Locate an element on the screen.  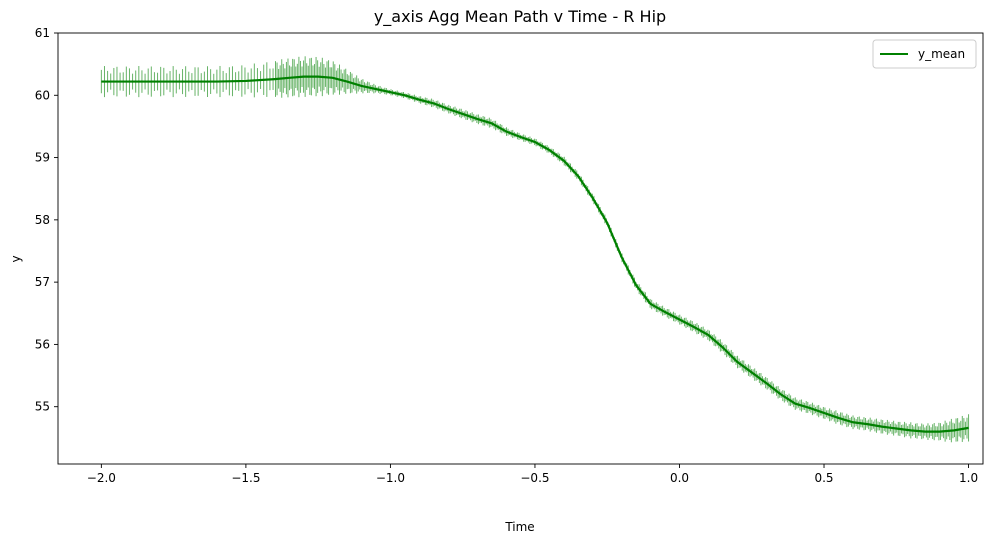
x-tick-label: 1.0 is located at coordinates (968, 478).